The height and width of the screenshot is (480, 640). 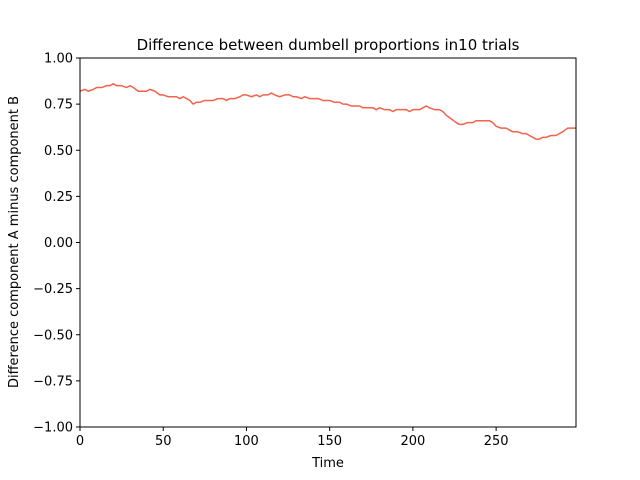 What do you see at coordinates (14, 242) in the screenshot?
I see `y-axis-label: Difference component A minus component B` at bounding box center [14, 242].